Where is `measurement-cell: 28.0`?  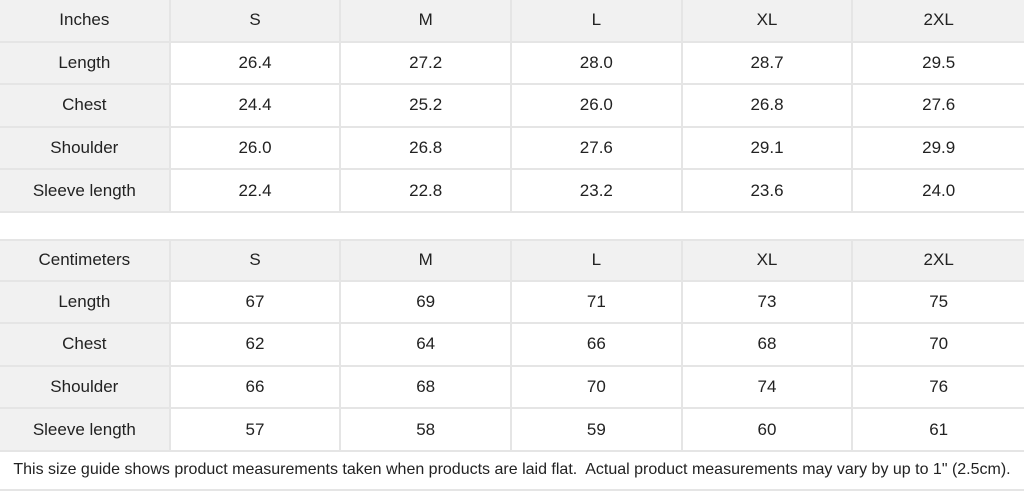
measurement-cell: 28.0 is located at coordinates (597, 64).